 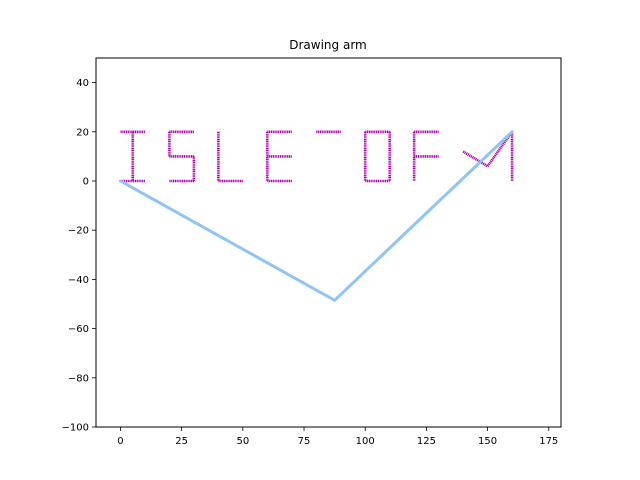 What do you see at coordinates (337, 437) in the screenshot?
I see `x-axis: 0 25 50 75 100 125 150 175` at bounding box center [337, 437].